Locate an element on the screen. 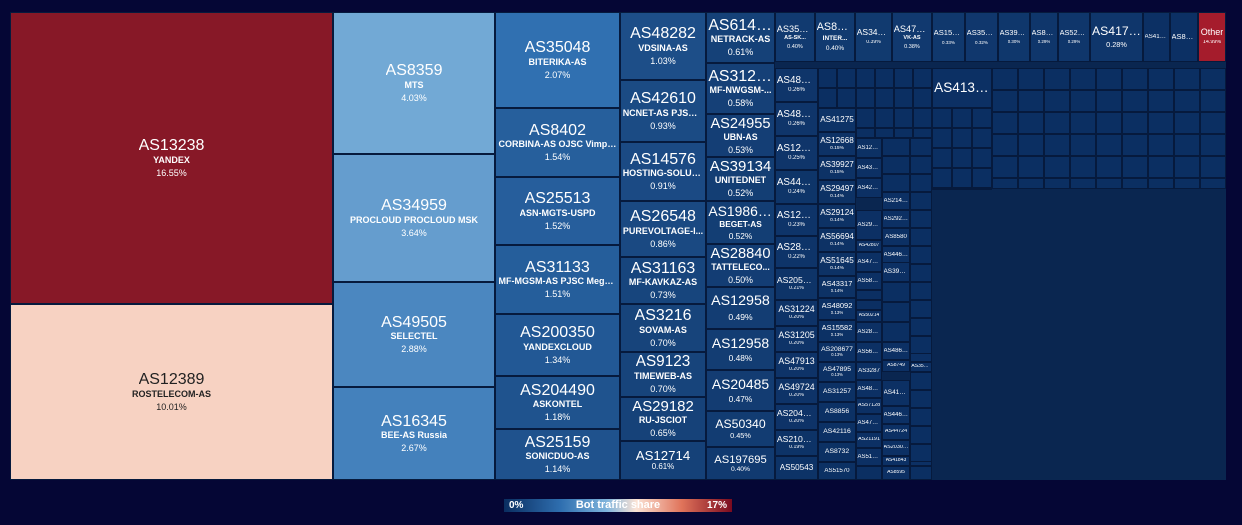  treemap-cell-as44604: AS44604 is located at coordinates (896, 415).